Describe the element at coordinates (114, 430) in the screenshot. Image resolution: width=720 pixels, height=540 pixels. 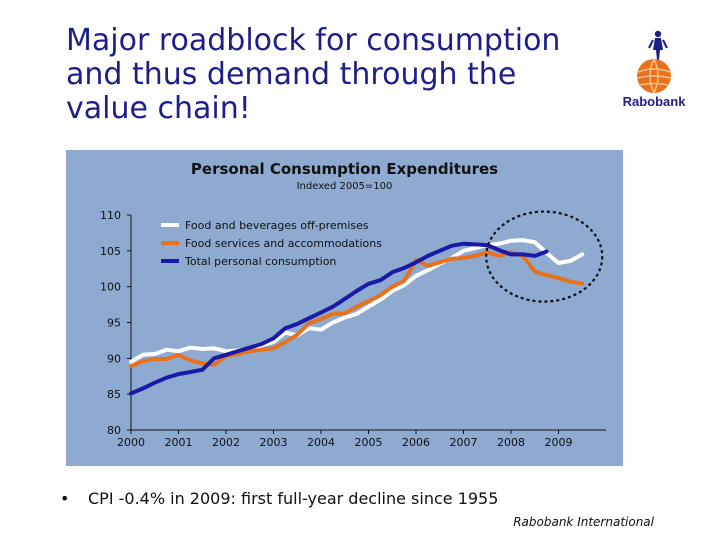
I see `y-tick-label: 80` at that location.